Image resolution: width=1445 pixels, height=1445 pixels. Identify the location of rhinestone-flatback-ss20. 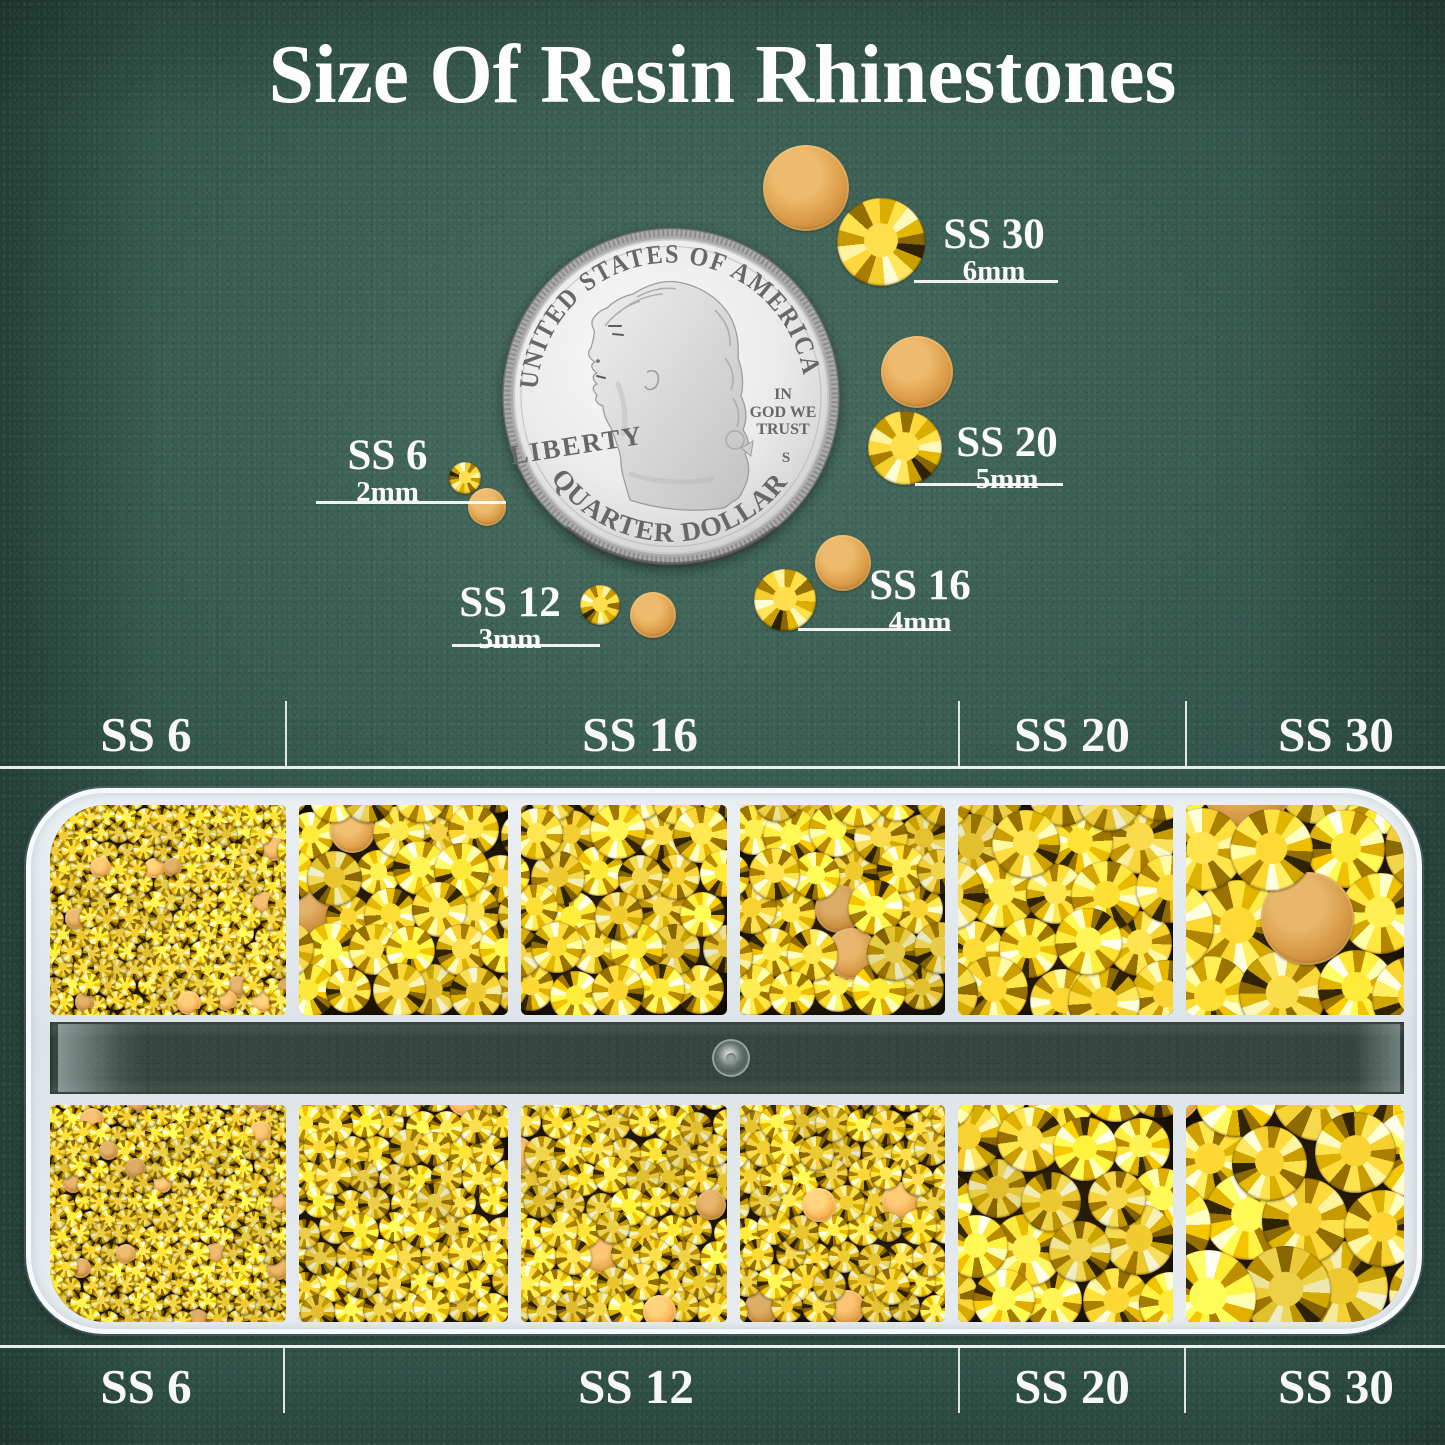
(917, 372).